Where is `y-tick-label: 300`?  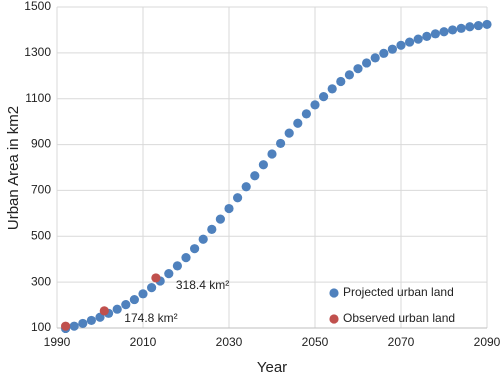 y-tick-label: 300 is located at coordinates (41, 281).